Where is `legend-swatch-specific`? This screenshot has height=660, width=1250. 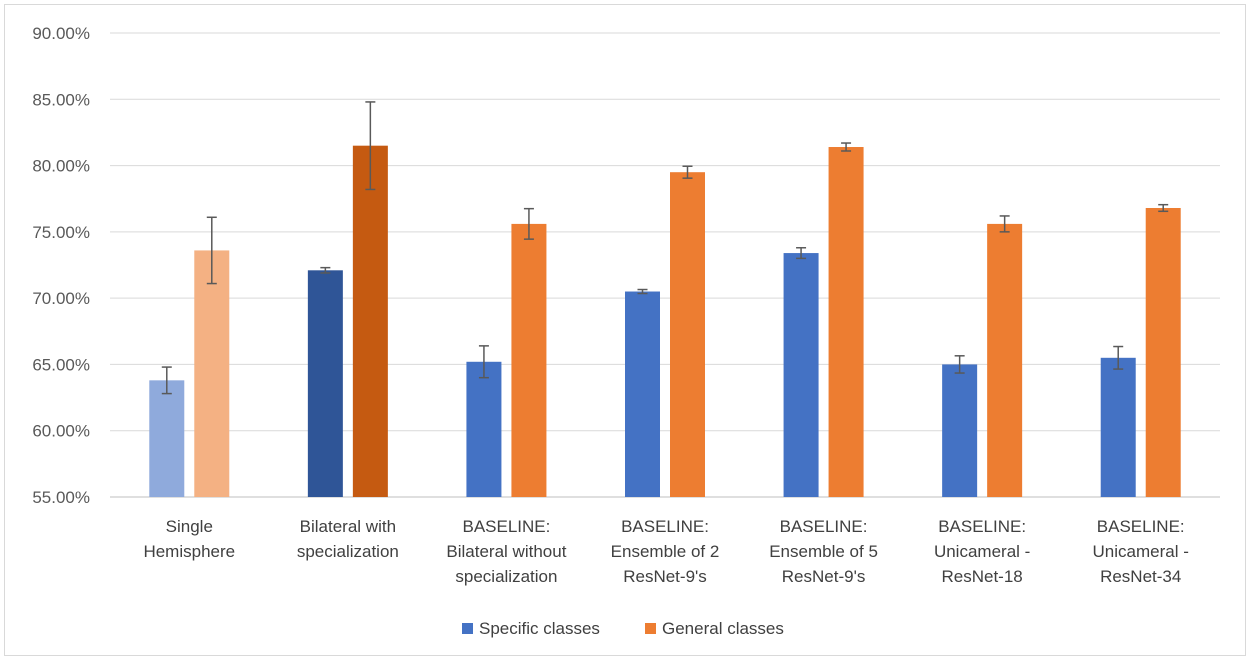 legend-swatch-specific is located at coordinates (467, 628).